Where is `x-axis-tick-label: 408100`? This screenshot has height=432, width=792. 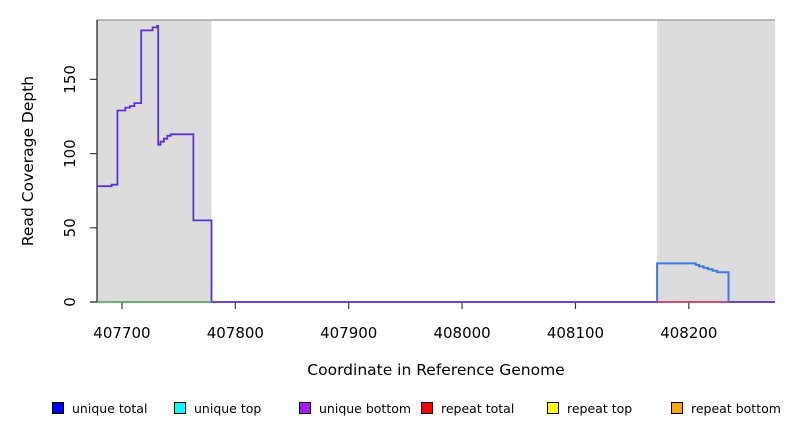 x-axis-tick-label: 408100 is located at coordinates (575, 333).